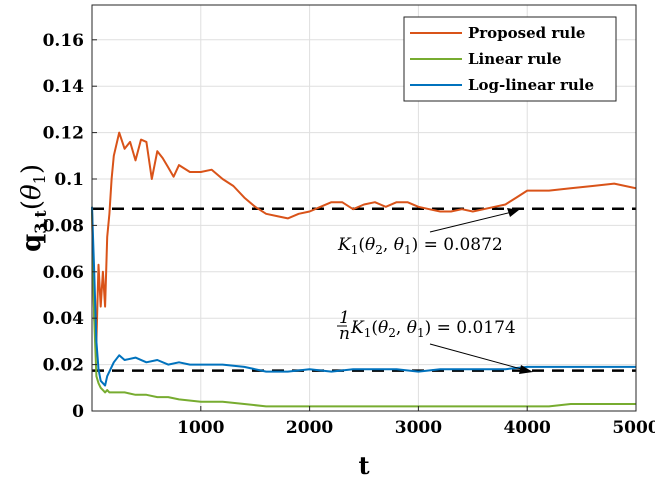  I want to click on x-axis-label: t, so click(363, 465).